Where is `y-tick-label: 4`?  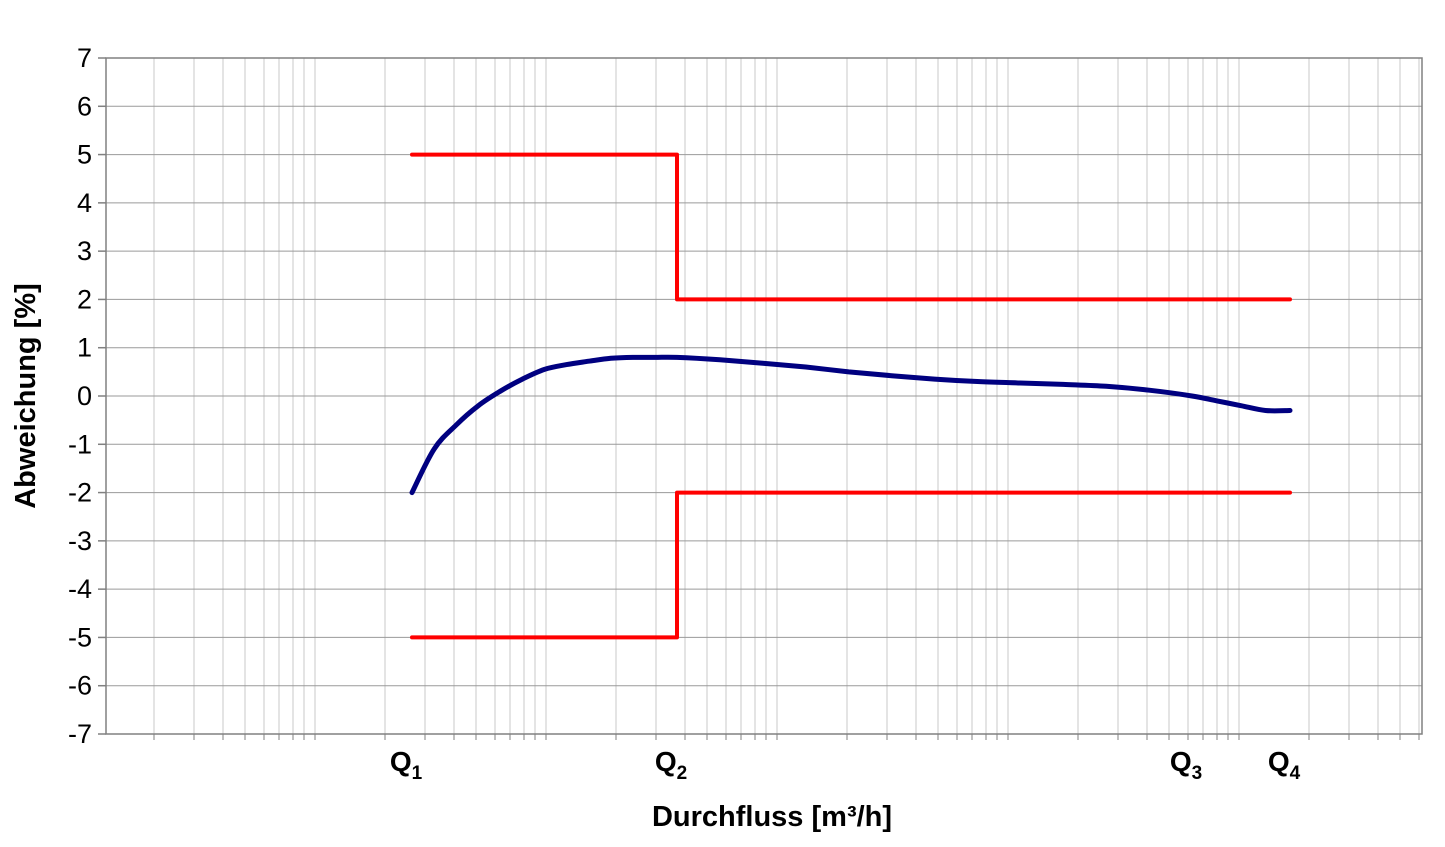 y-tick-label: 4 is located at coordinates (84, 203).